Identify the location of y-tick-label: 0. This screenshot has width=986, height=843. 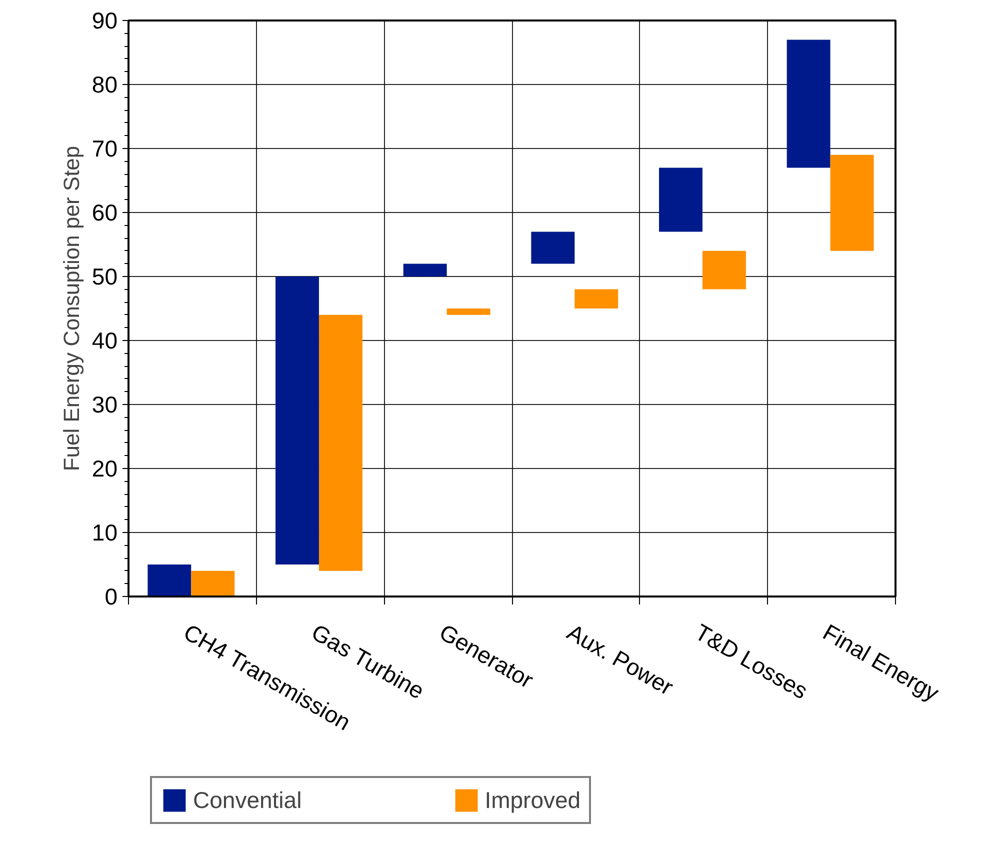
(111, 597).